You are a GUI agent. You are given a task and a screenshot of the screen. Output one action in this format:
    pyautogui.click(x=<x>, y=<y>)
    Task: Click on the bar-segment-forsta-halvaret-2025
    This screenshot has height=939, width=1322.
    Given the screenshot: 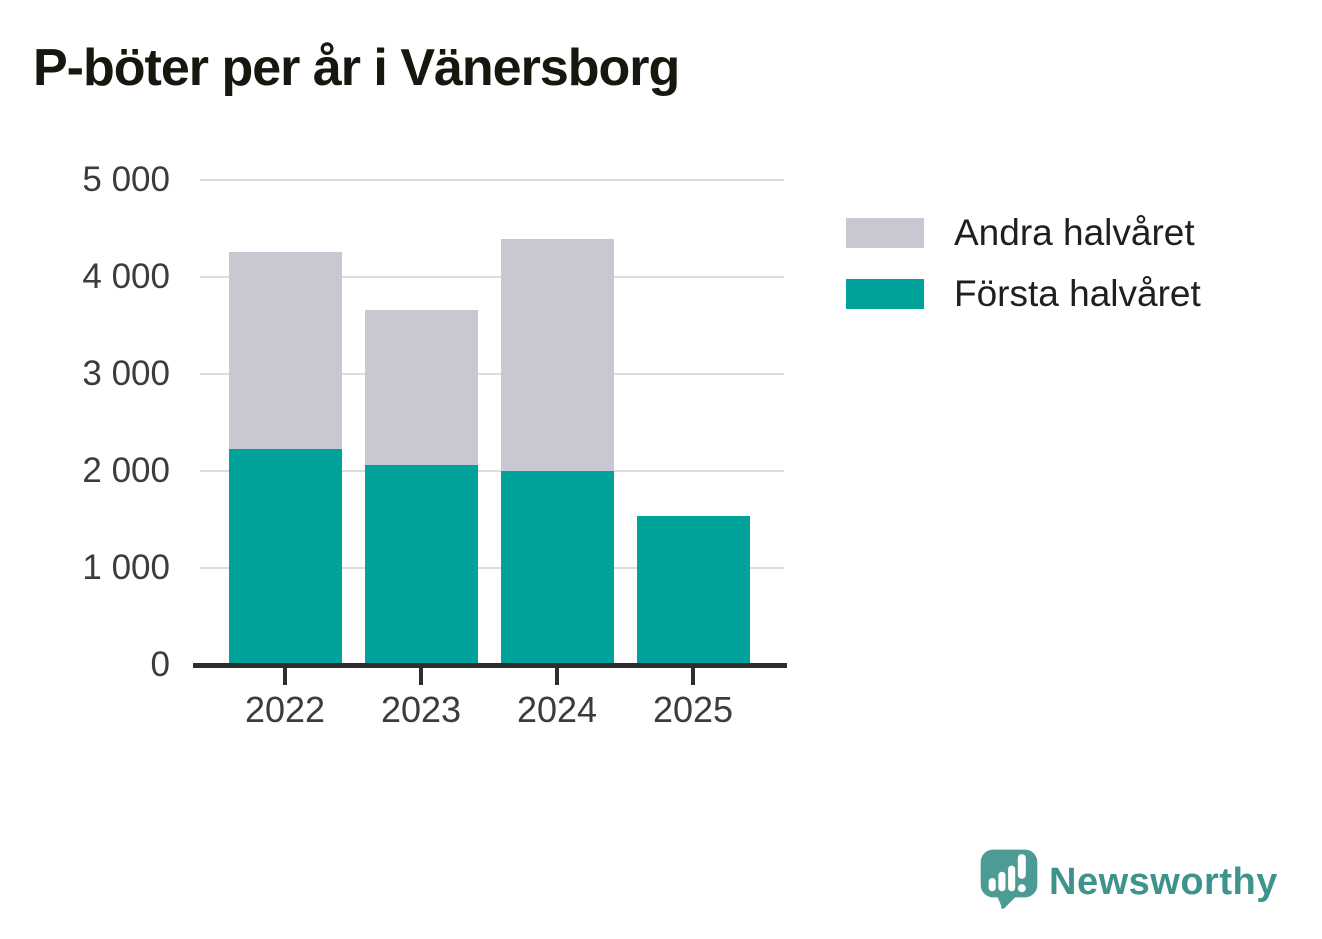 What is the action you would take?
    pyautogui.click(x=693, y=590)
    